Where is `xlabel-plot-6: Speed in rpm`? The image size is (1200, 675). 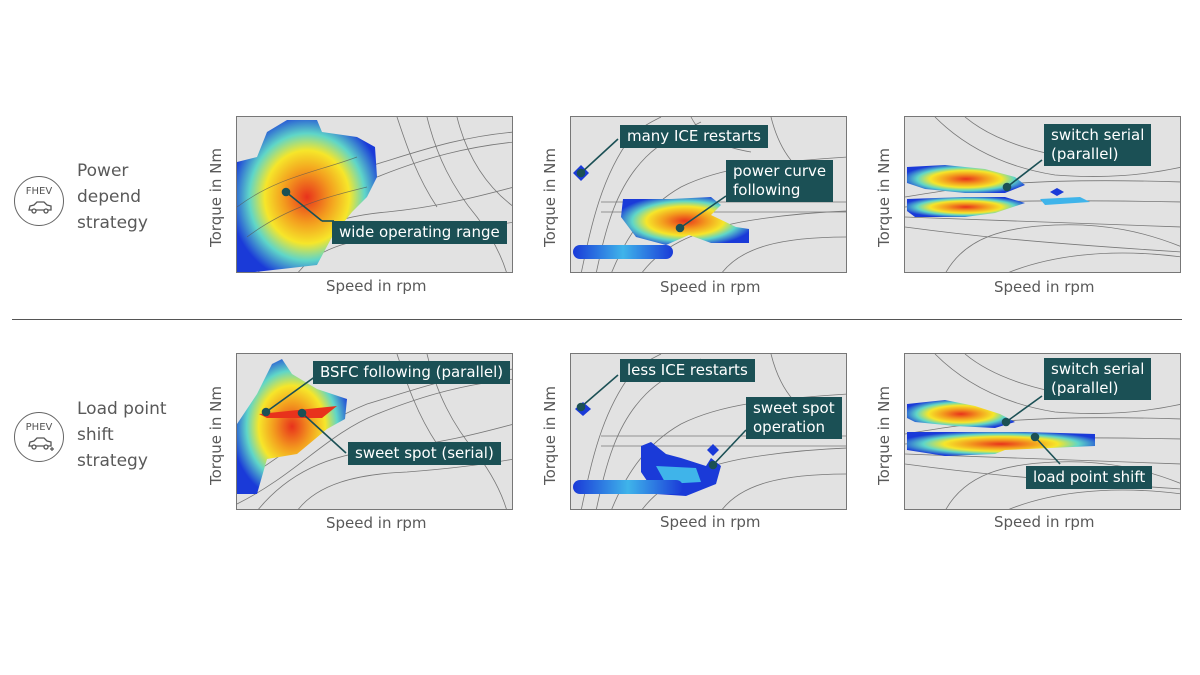 xlabel-plot-6: Speed in rpm is located at coordinates (1044, 522).